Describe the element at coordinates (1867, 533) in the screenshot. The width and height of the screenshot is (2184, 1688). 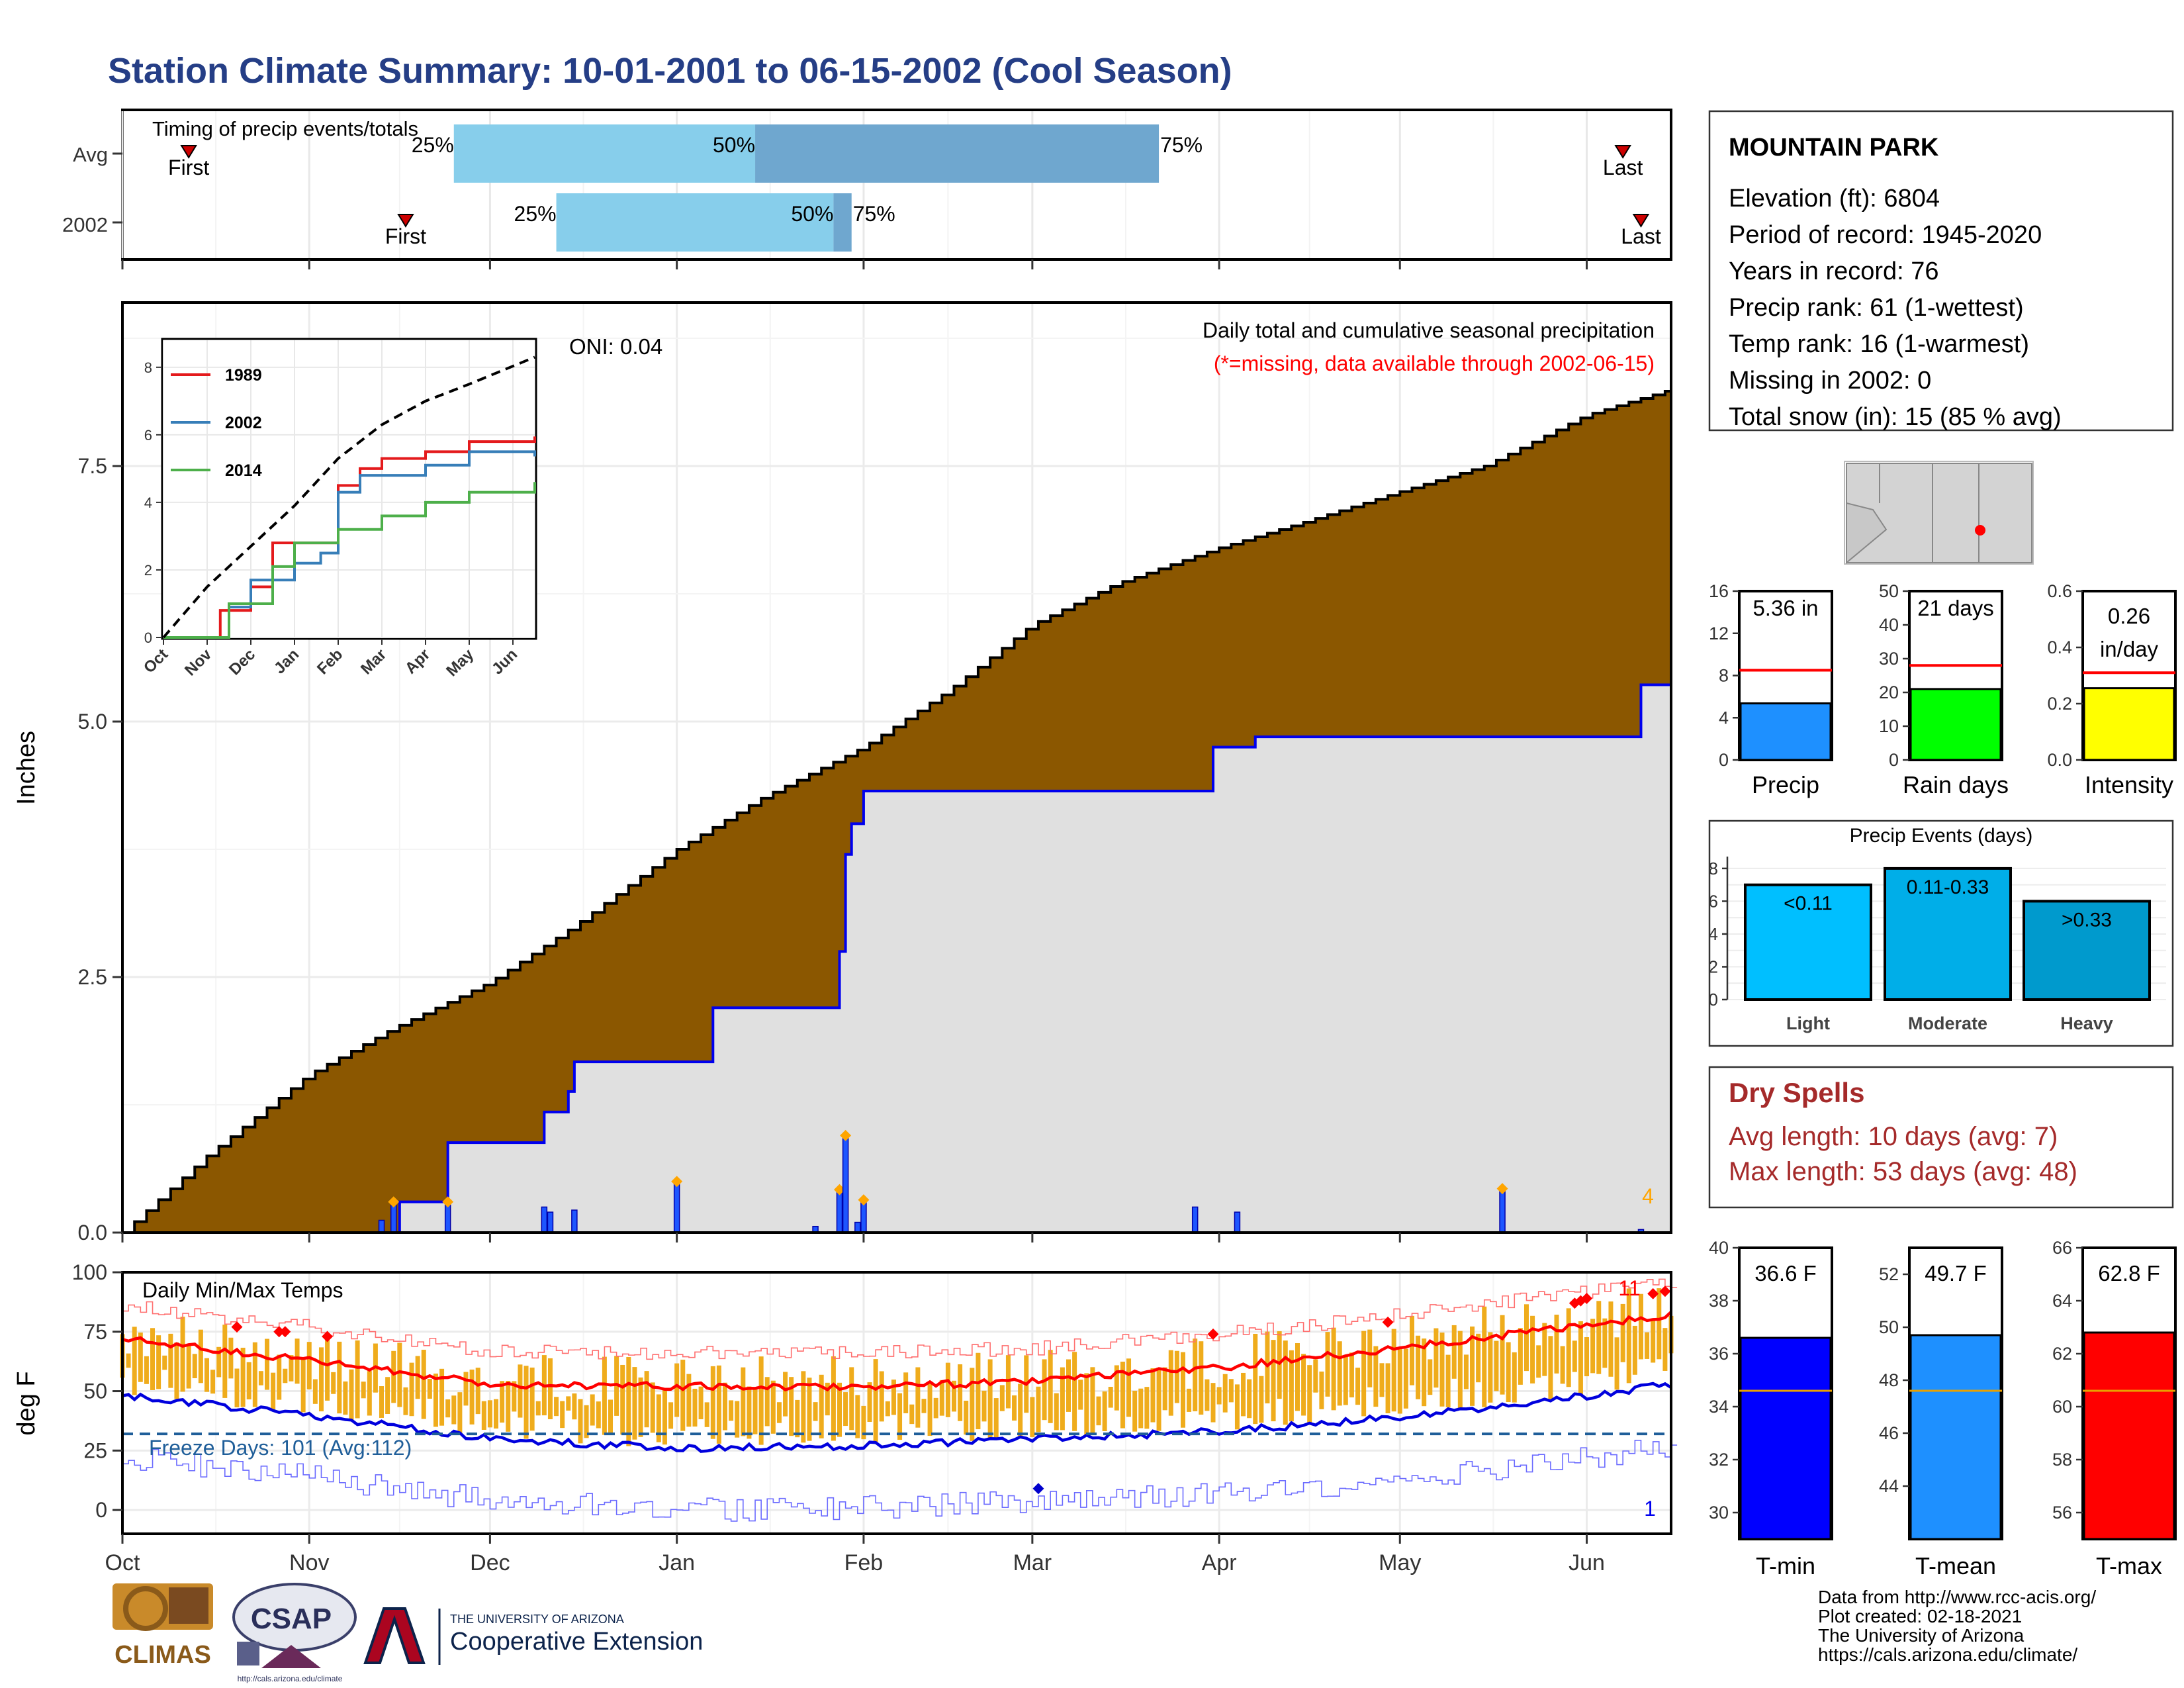
I see `map-state-west` at that location.